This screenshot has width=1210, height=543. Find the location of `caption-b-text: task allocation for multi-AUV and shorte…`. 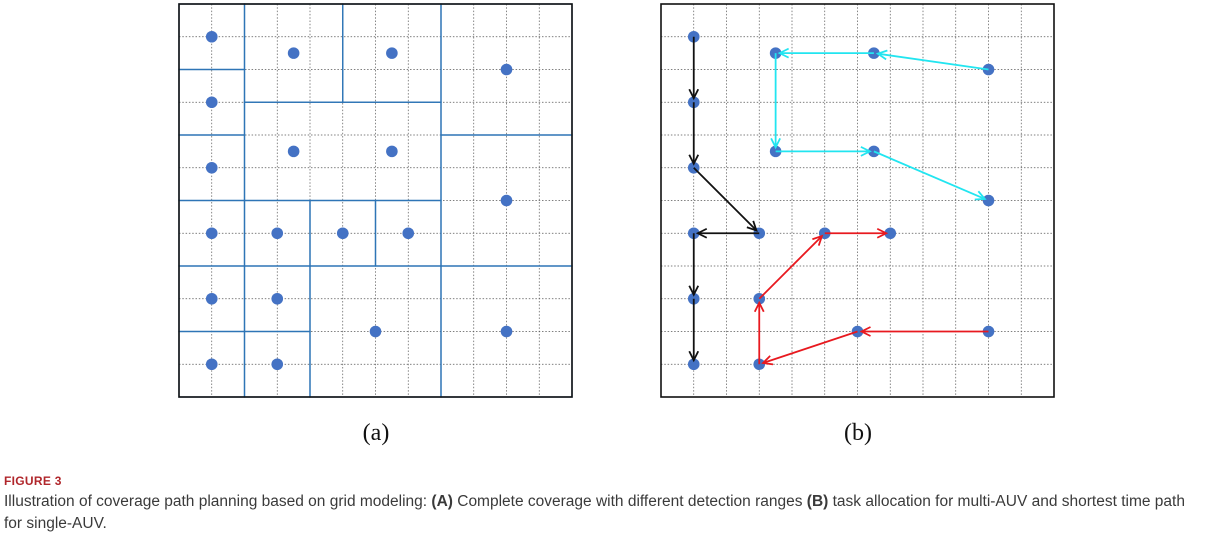

caption-b-text: task allocation for multi-AUV and shorte… is located at coordinates (594, 512).